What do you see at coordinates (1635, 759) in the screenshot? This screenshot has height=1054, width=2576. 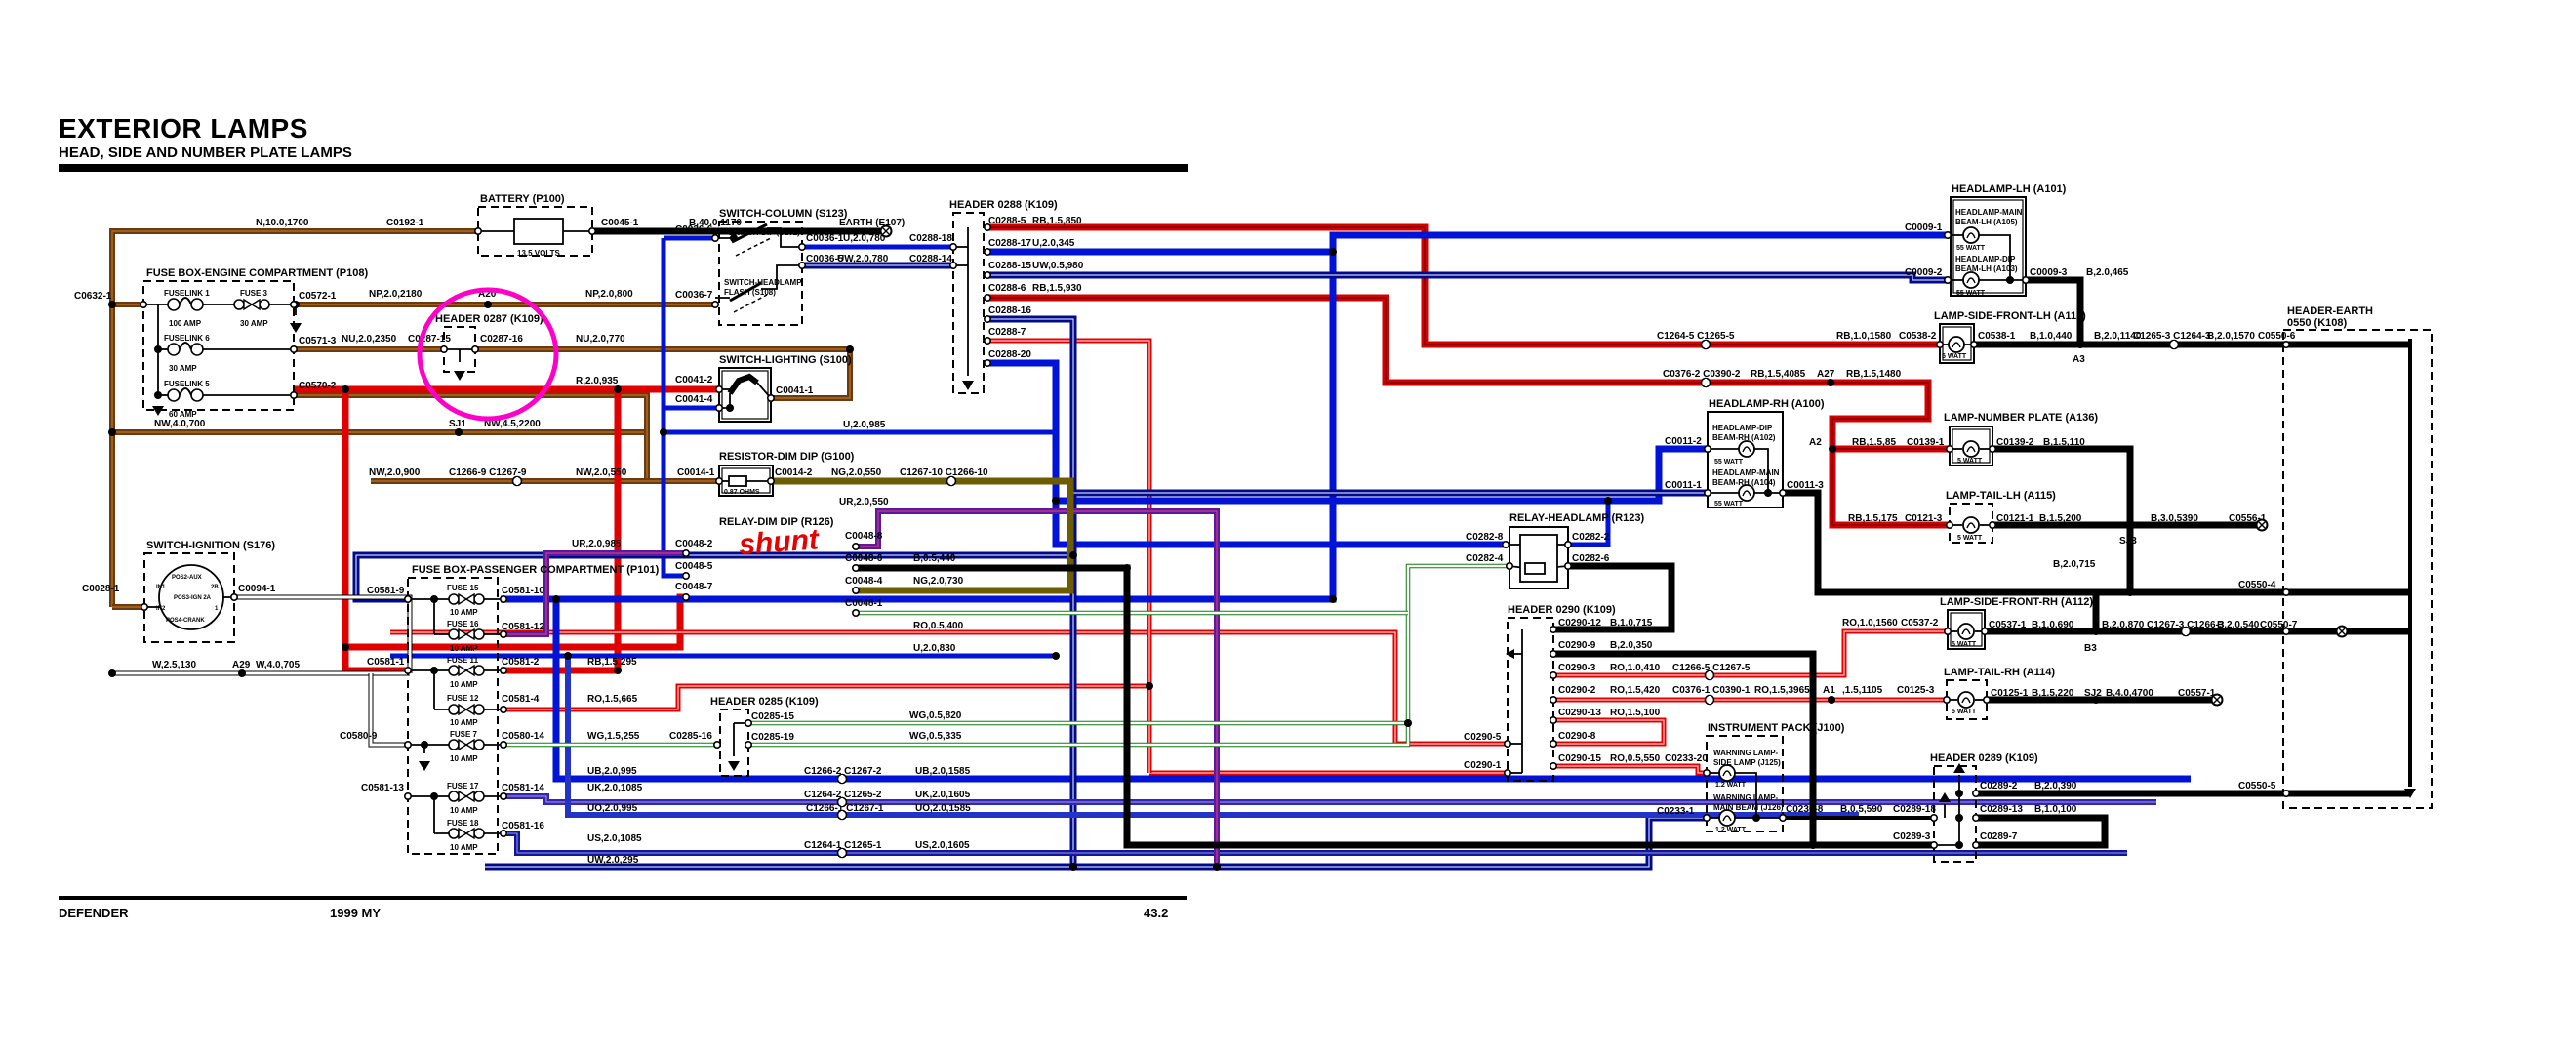 I see `wire-label: RO,0.5,550` at bounding box center [1635, 759].